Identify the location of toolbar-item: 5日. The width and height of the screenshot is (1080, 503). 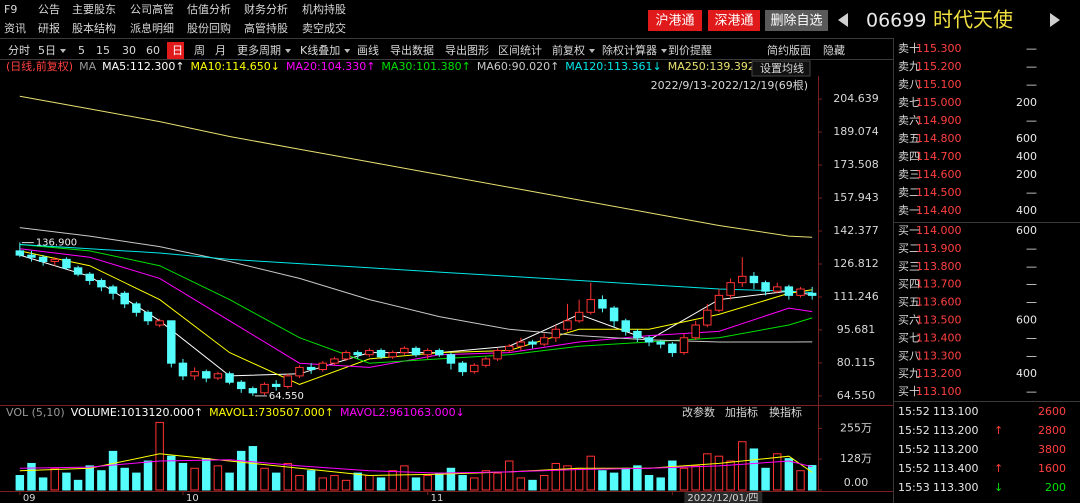
(47, 50).